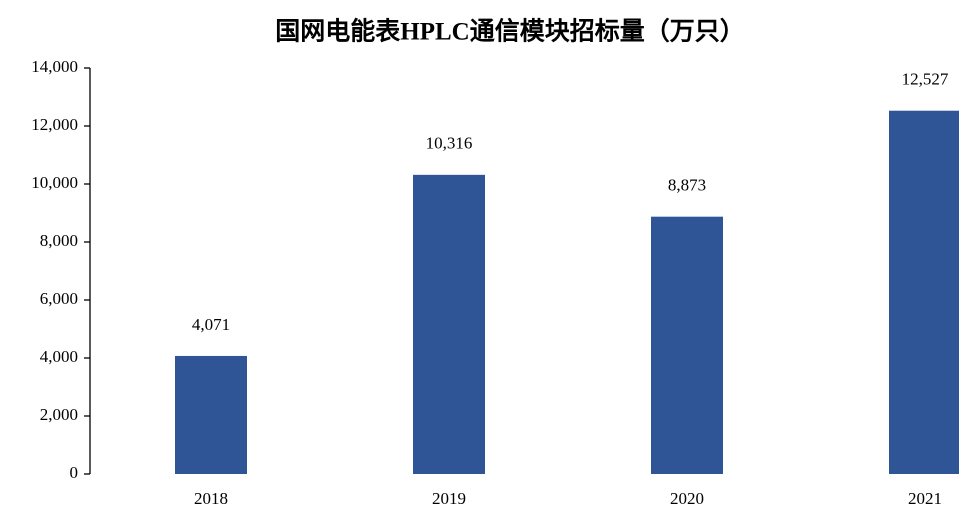 Image resolution: width=959 pixels, height=512 pixels. I want to click on chart-title: 国网电能表HPLC通信模块招标量（万只）, so click(509, 31).